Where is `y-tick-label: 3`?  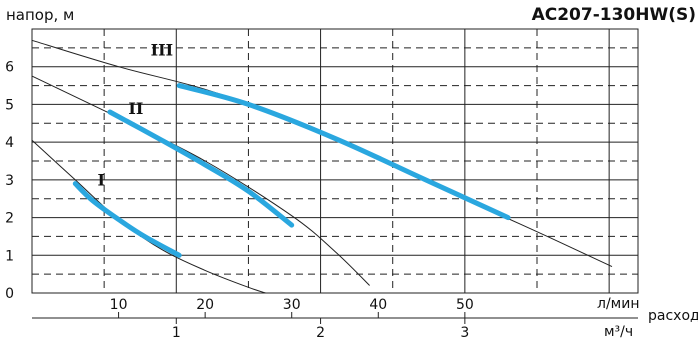 y-tick-label: 3 is located at coordinates (9, 181).